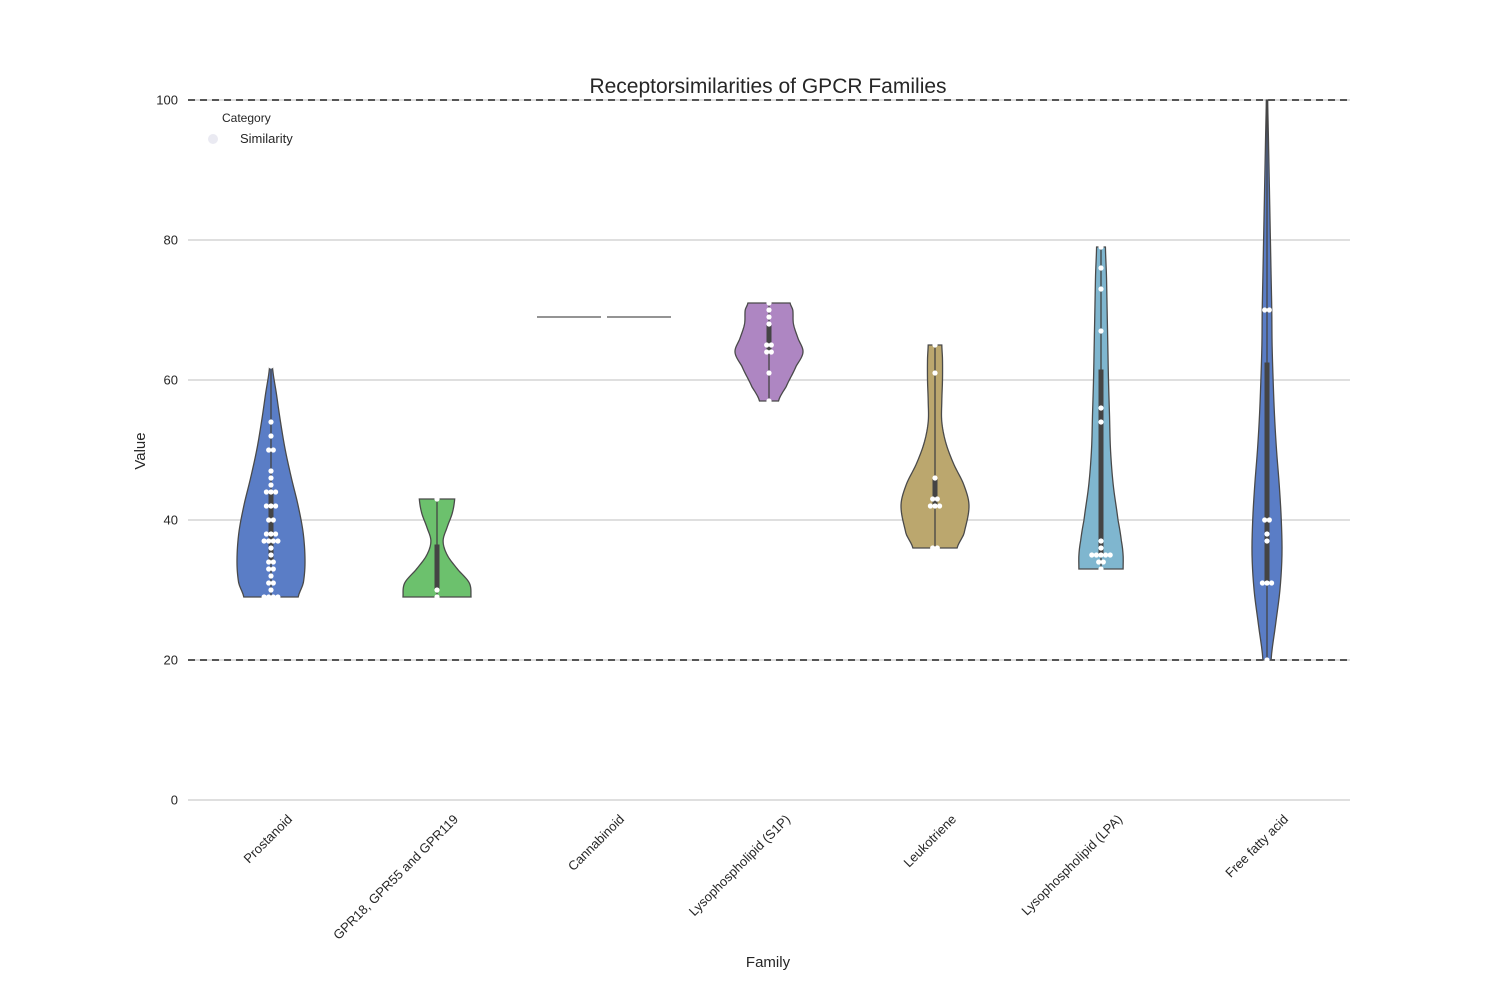 The height and width of the screenshot is (1000, 1500). I want to click on x-tick-label: Lysophospholipid (S1P), so click(739, 865).